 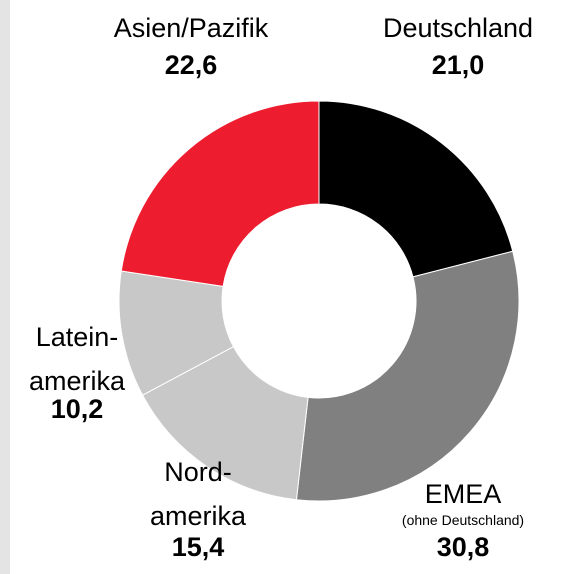 What do you see at coordinates (198, 547) in the screenshot?
I see `value-label: 15,4` at bounding box center [198, 547].